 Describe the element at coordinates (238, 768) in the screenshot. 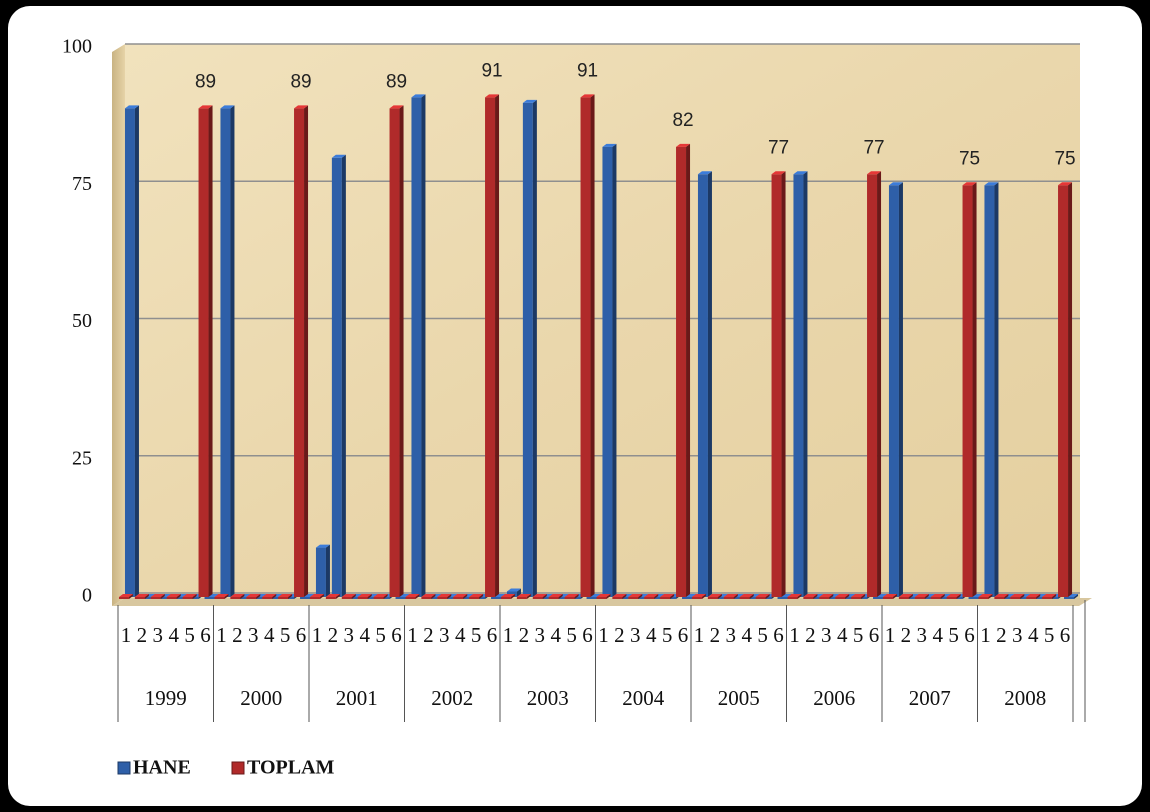

I see `legend-swatch` at that location.